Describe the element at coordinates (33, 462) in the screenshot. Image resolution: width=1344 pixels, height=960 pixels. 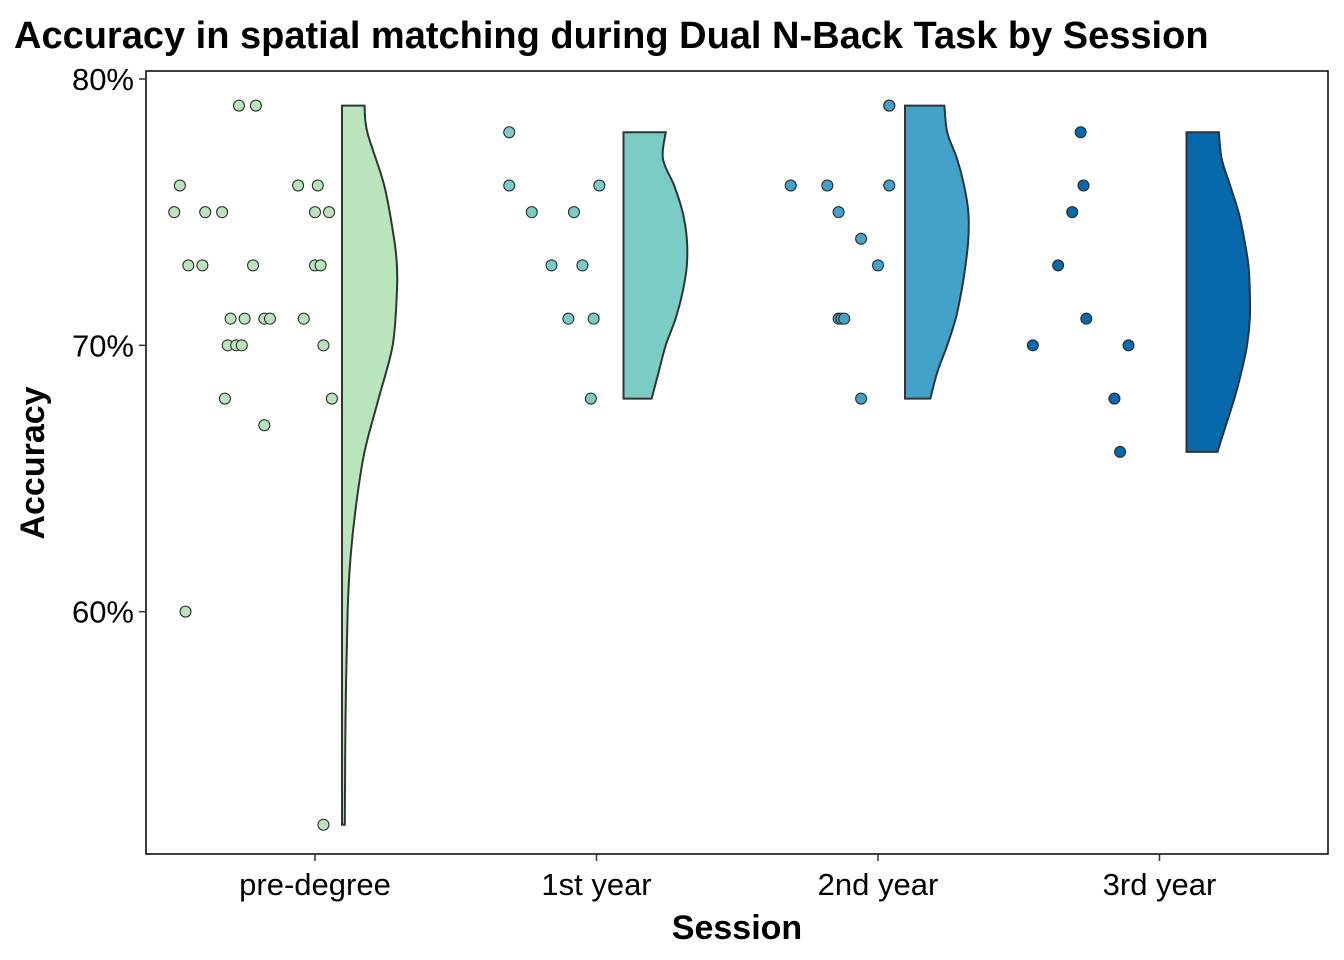
I see `y-axis-title: Accuracy` at that location.